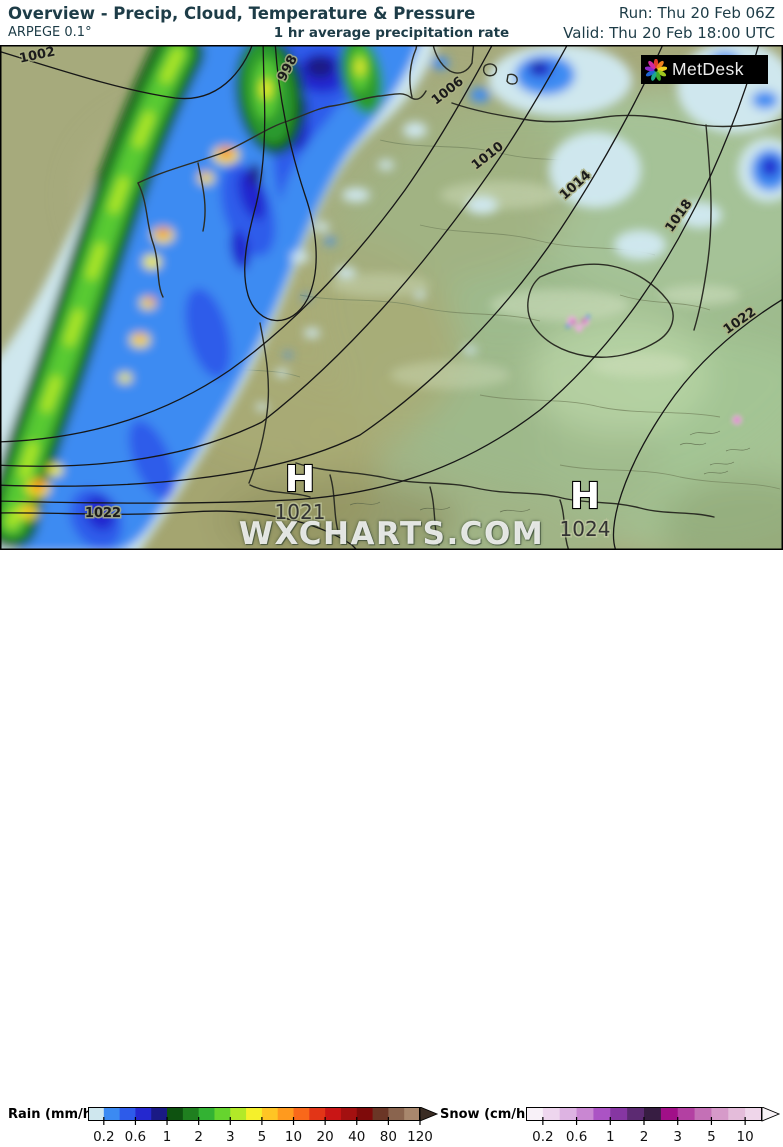 This screenshot has width=783, height=1147. Describe the element at coordinates (535, 285) in the screenshot. I see `cloud-texture-layer` at that location.